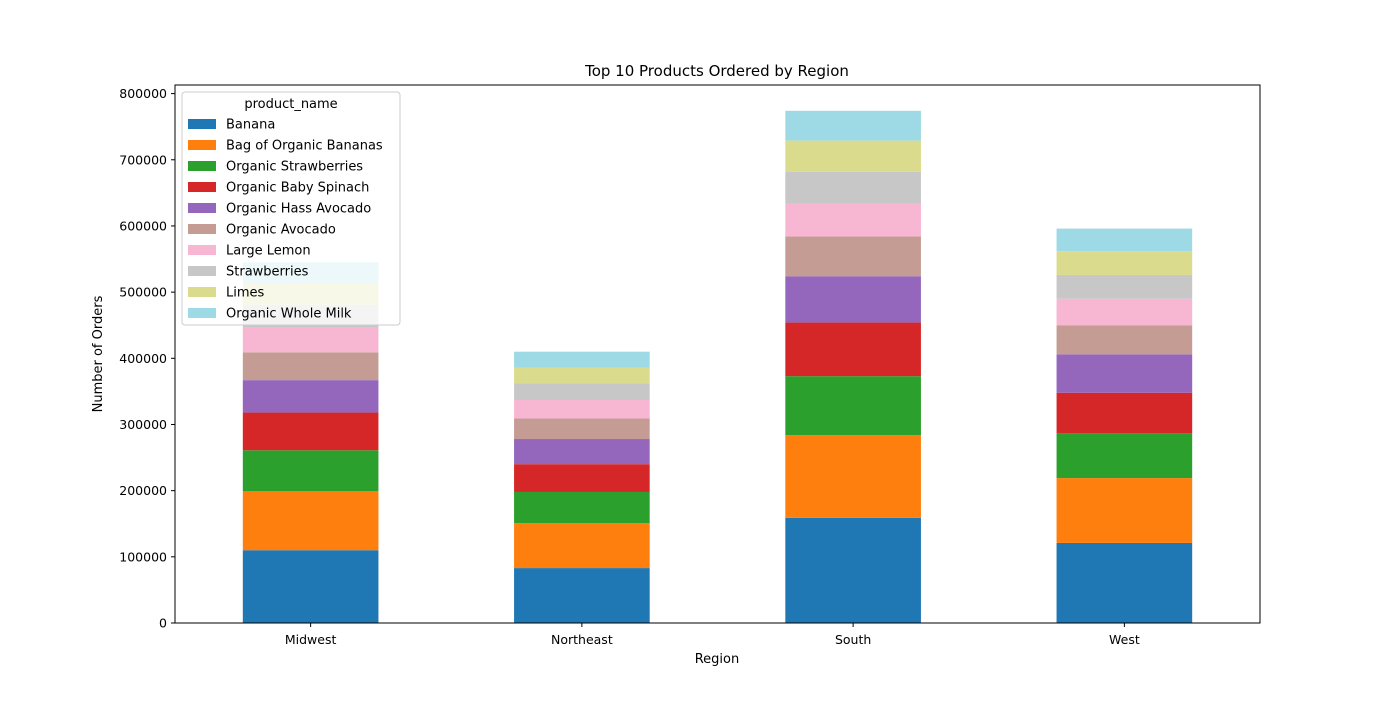 This screenshot has height=704, width=1400. I want to click on x-tick-label: Midwest, so click(311, 639).